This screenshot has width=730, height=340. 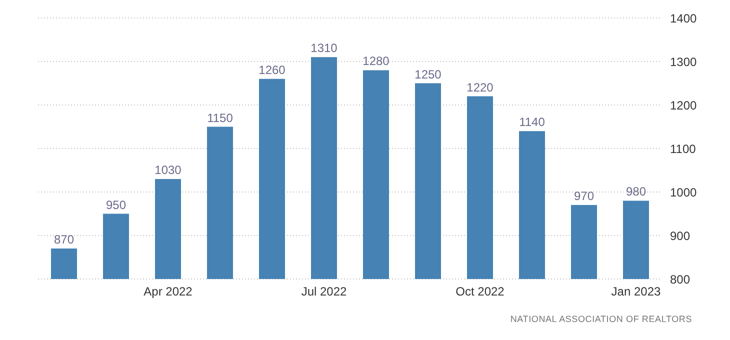 What do you see at coordinates (683, 149) in the screenshot?
I see `y-tick-label: 1100` at bounding box center [683, 149].